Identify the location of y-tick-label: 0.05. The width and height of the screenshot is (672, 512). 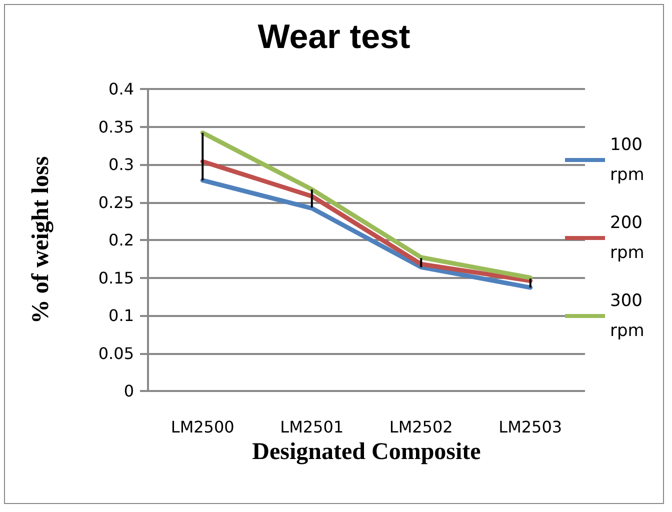
(116, 353).